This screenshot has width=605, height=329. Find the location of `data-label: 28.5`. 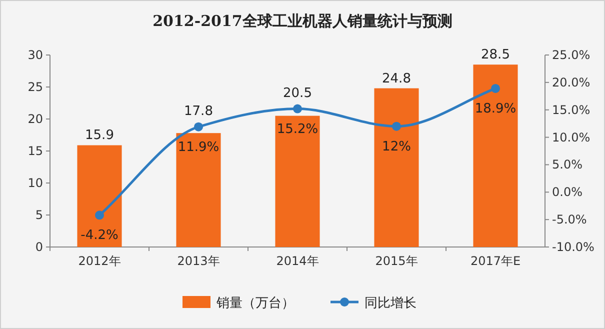

data-label: 28.5 is located at coordinates (495, 55).